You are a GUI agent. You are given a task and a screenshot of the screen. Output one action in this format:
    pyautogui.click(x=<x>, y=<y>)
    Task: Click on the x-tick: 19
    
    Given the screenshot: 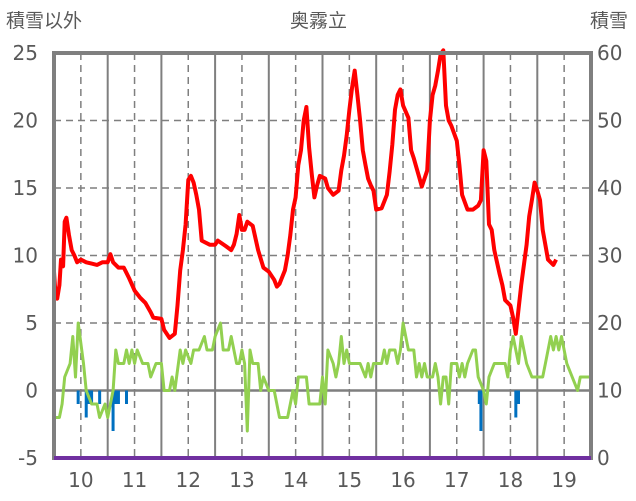 What is the action you would take?
    pyautogui.click(x=563, y=480)
    